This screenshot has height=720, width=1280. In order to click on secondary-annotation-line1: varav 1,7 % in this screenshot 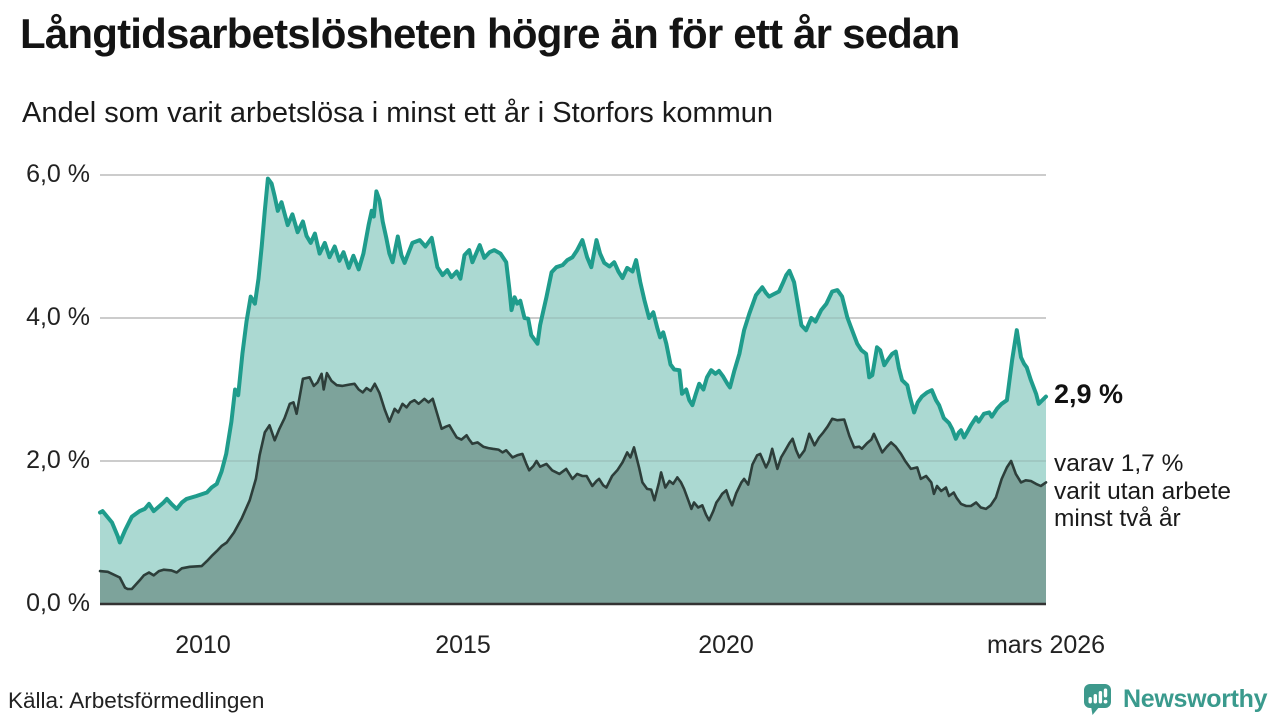, I will do `click(1119, 463)`.